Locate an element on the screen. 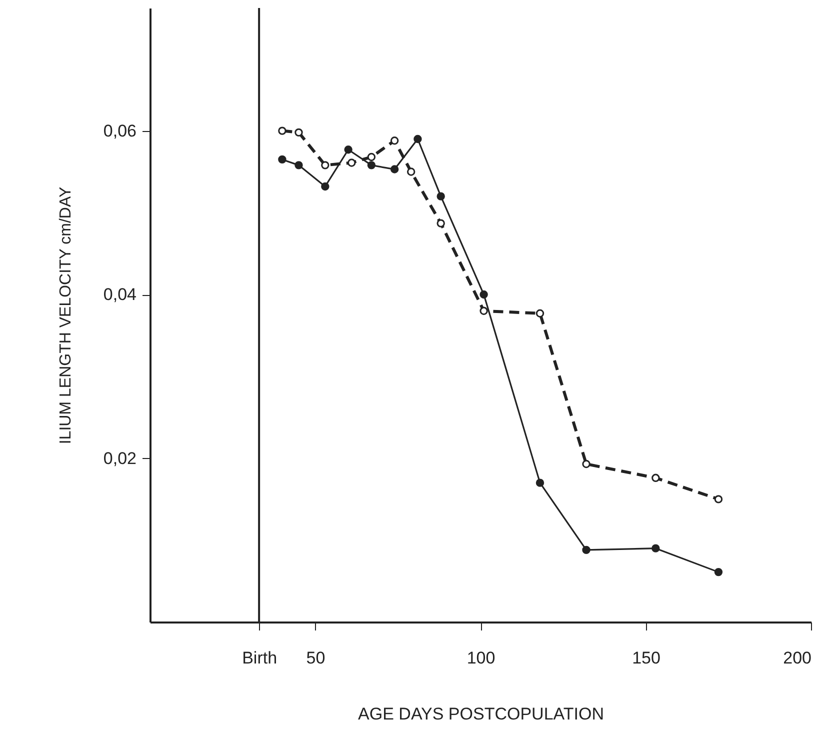 This screenshot has height=746, width=836. x-axis-title: AGE DAYS POSTCOPULATION is located at coordinates (481, 714).